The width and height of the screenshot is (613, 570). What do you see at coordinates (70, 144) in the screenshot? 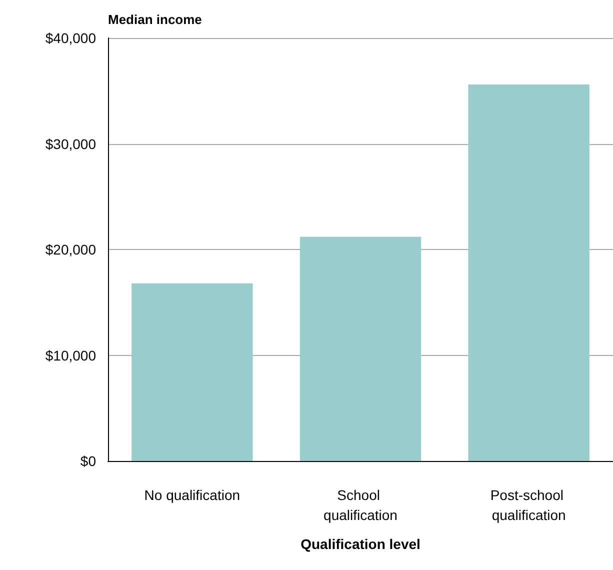
I see `y-tick-label: $30,000` at bounding box center [70, 144].